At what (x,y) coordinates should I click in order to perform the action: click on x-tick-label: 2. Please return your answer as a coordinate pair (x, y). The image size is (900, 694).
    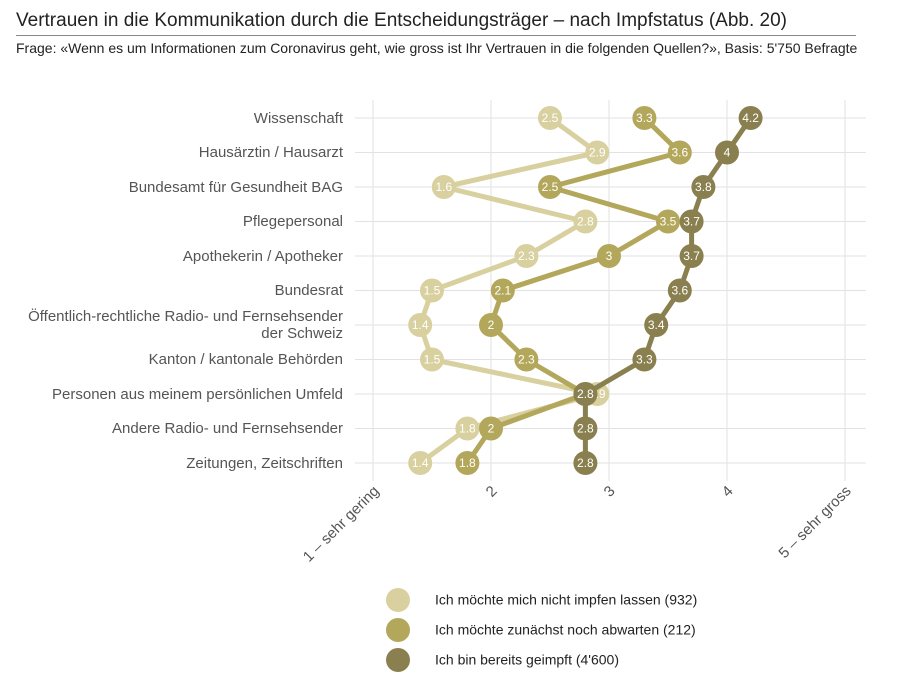
    Looking at the image, I should click on (492, 492).